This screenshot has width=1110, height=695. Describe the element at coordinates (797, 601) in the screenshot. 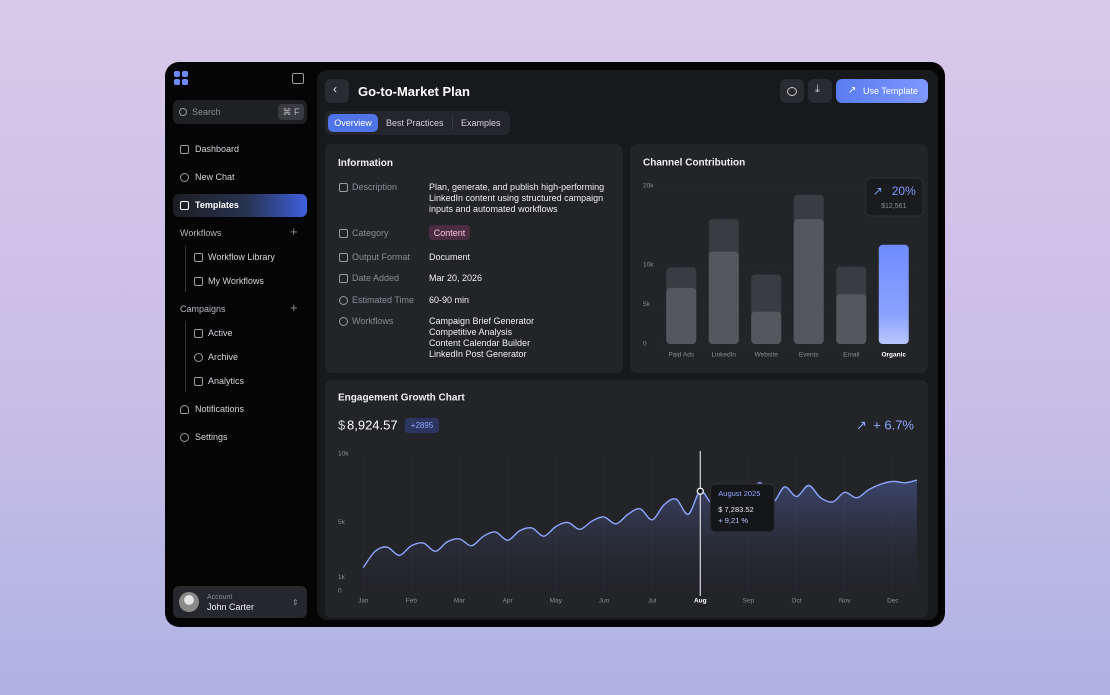

I see `x-tick-label: Oct` at that location.